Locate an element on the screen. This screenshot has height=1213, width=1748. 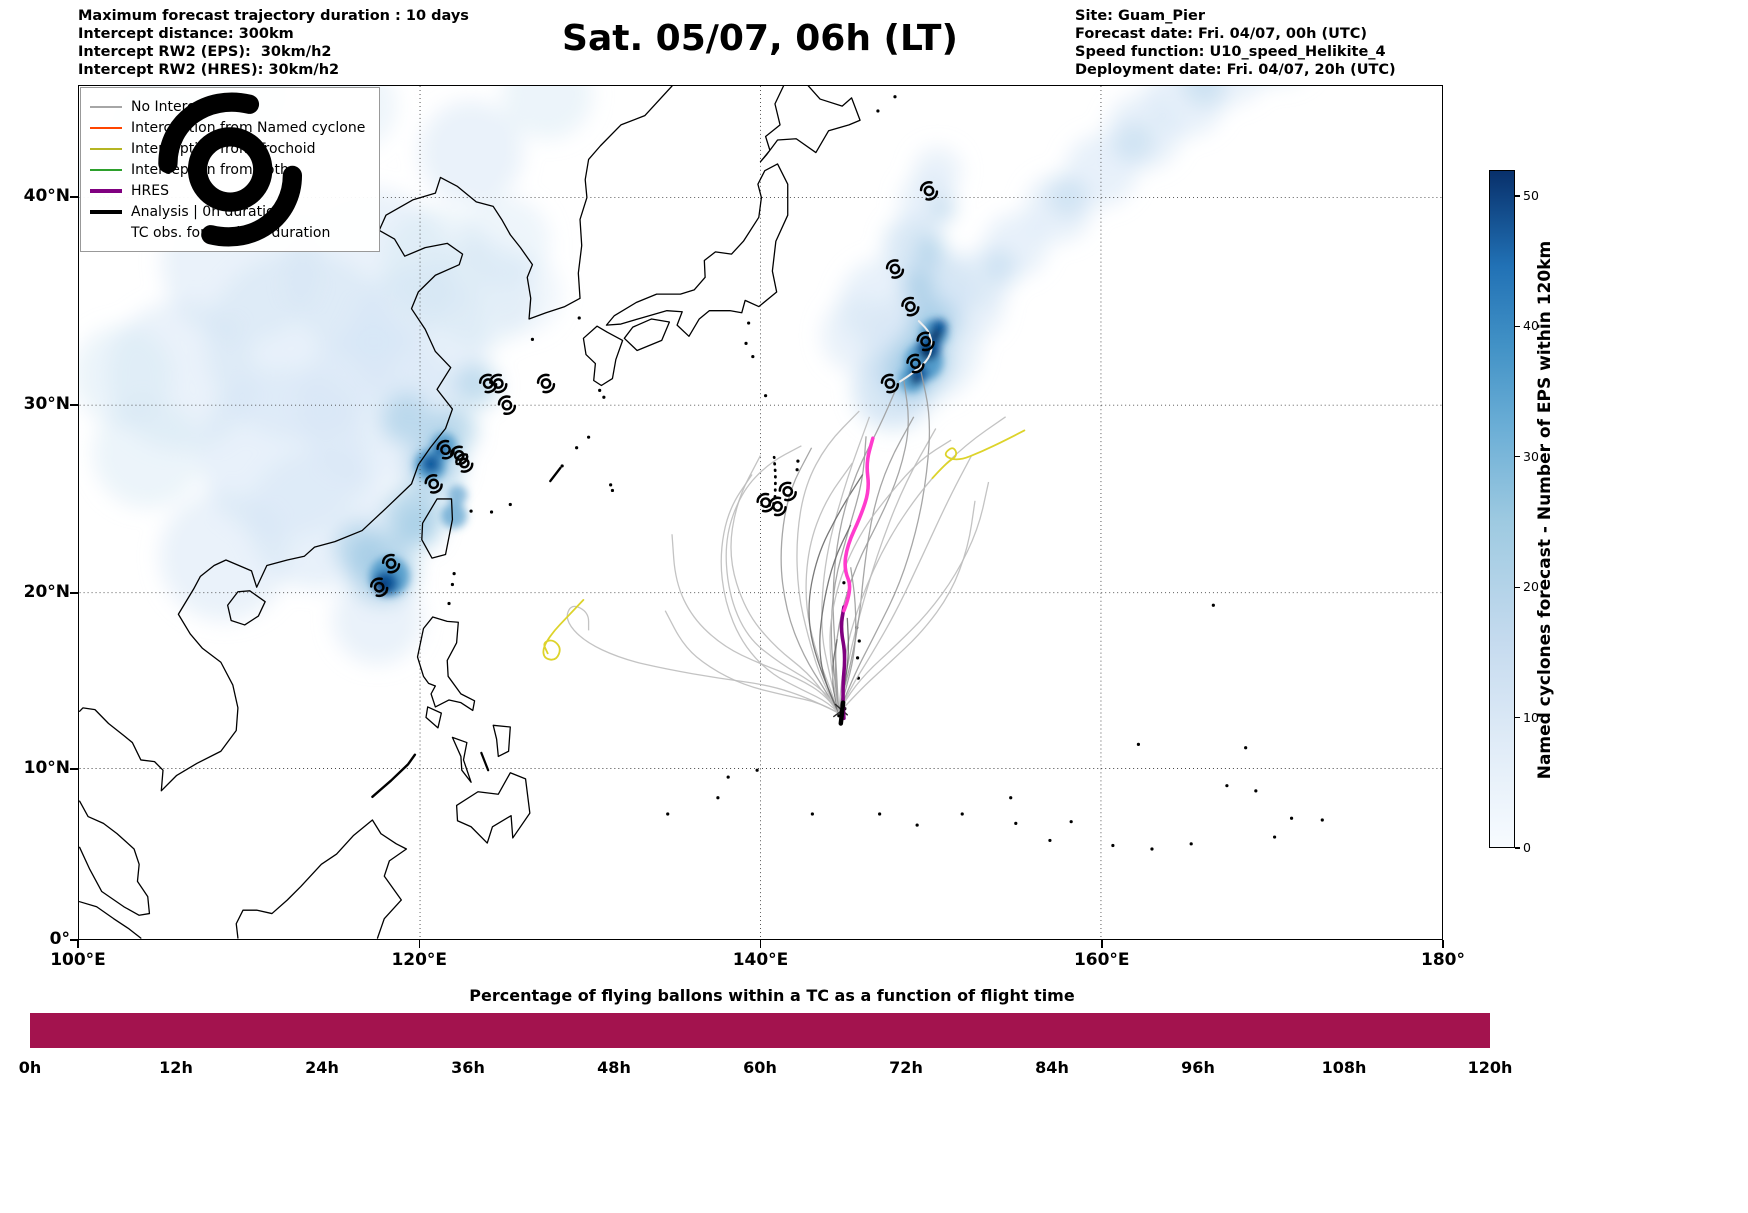
site-info-line-3: Speed function: U10_speed_Helikite_4 is located at coordinates (1230, 52).